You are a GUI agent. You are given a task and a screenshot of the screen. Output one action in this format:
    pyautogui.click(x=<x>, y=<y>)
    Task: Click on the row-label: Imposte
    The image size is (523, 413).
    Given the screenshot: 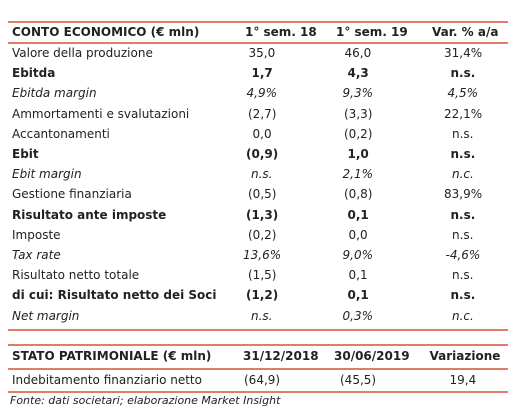 What is the action you would take?
    pyautogui.click(x=36, y=234)
    